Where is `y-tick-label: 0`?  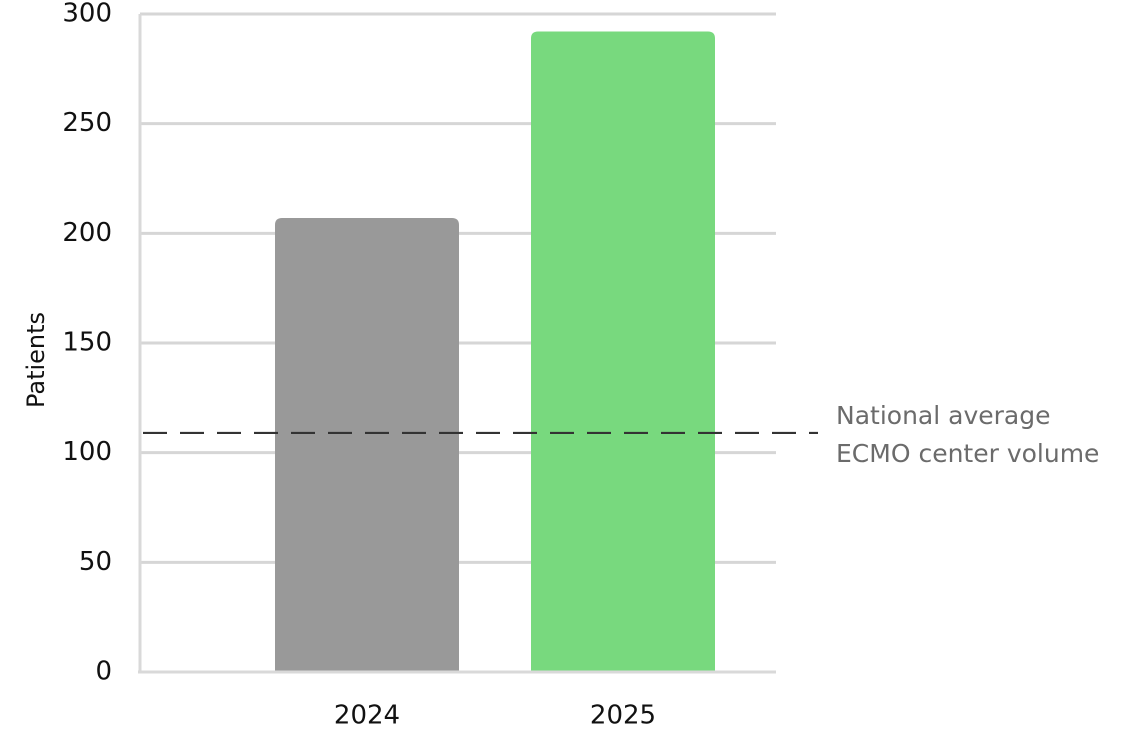
y-tick-label: 0 is located at coordinates (103, 672).